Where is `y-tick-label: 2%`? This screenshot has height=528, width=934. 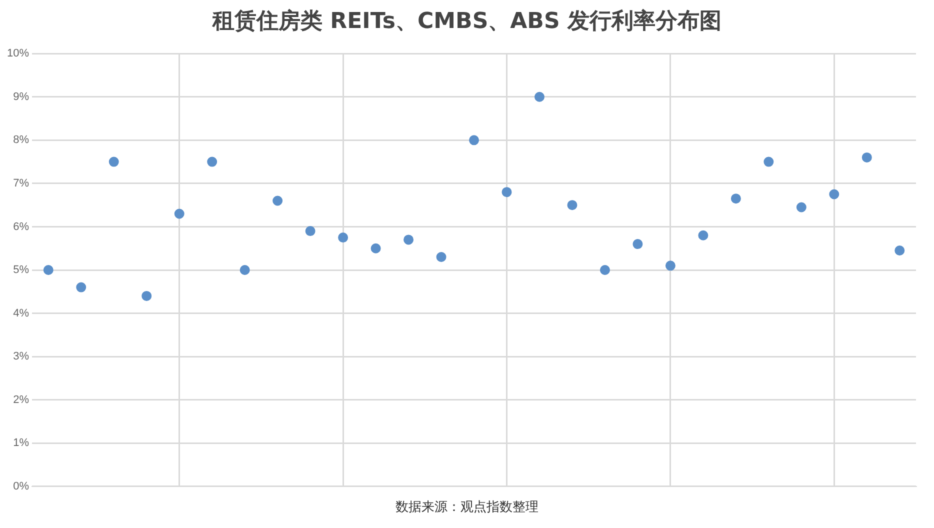 y-tick-label: 2% is located at coordinates (21, 400).